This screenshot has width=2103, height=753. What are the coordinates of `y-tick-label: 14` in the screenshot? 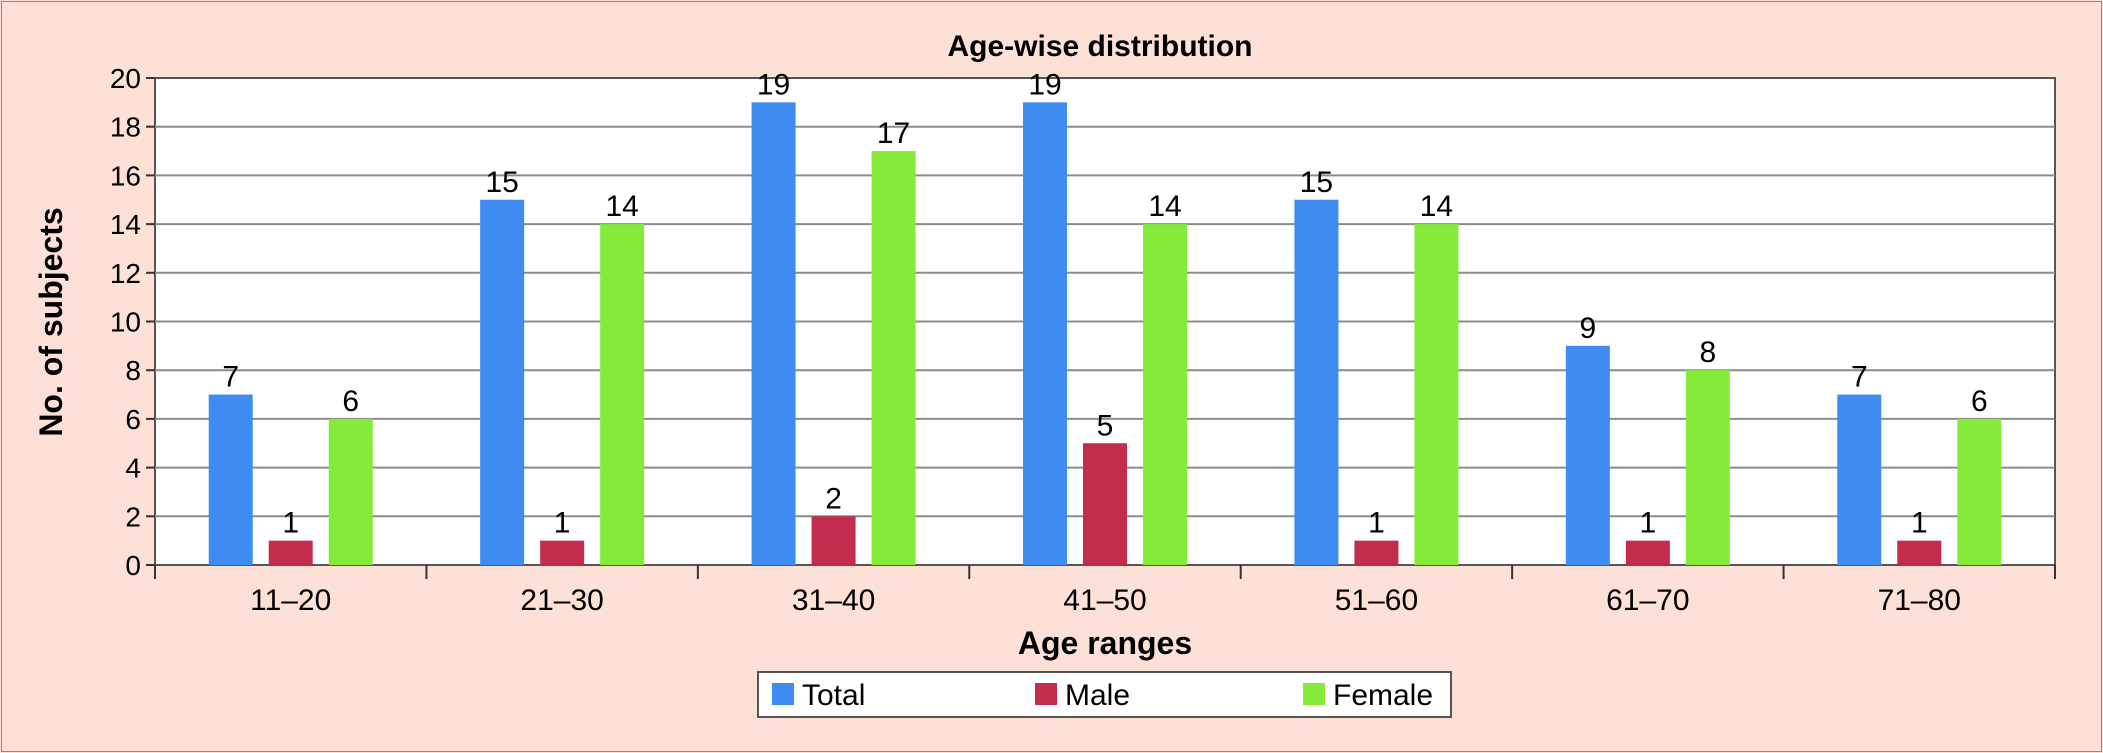 It's located at (125, 224).